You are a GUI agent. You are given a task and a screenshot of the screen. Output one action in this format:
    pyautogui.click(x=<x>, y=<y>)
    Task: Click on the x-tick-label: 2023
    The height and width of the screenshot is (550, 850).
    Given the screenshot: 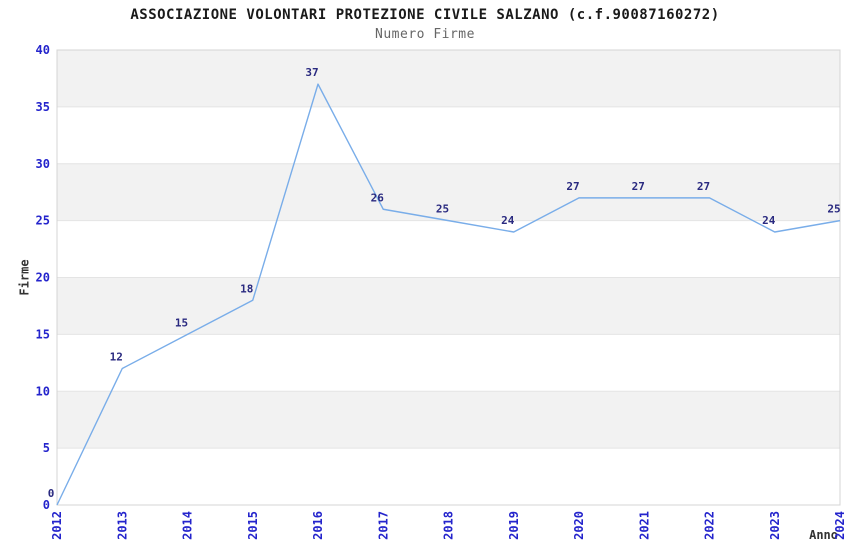 What is the action you would take?
    pyautogui.click(x=775, y=525)
    